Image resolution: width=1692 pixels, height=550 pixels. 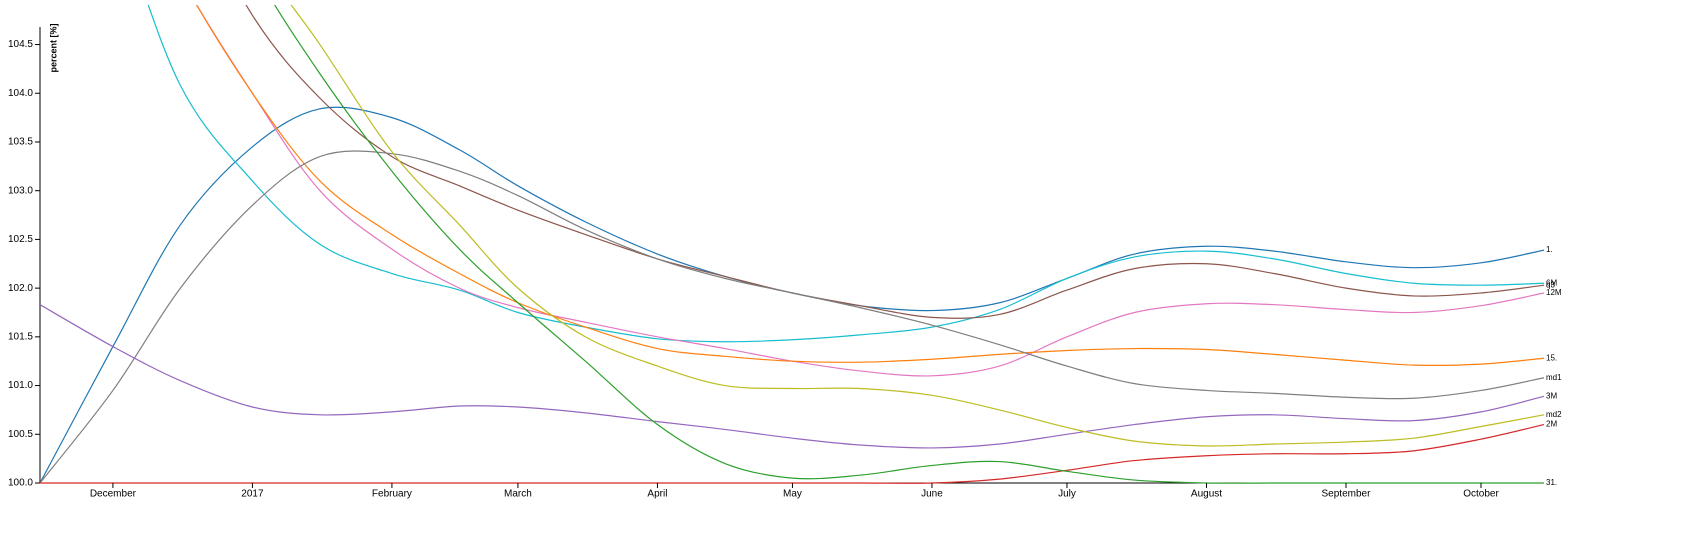 I want to click on y-tick-label: 104.0, so click(x=20, y=93).